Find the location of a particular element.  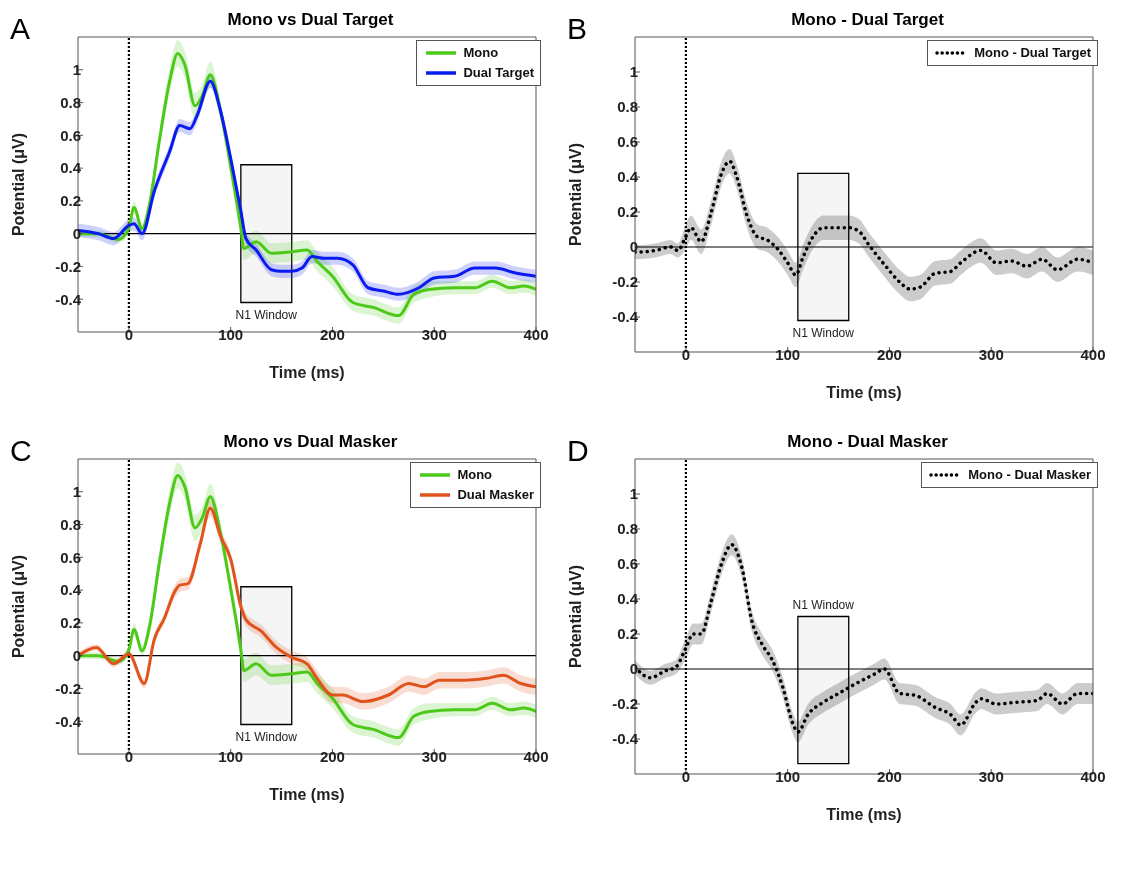

chart-title: Mono - Dual Target is located at coordinates (867, 19).